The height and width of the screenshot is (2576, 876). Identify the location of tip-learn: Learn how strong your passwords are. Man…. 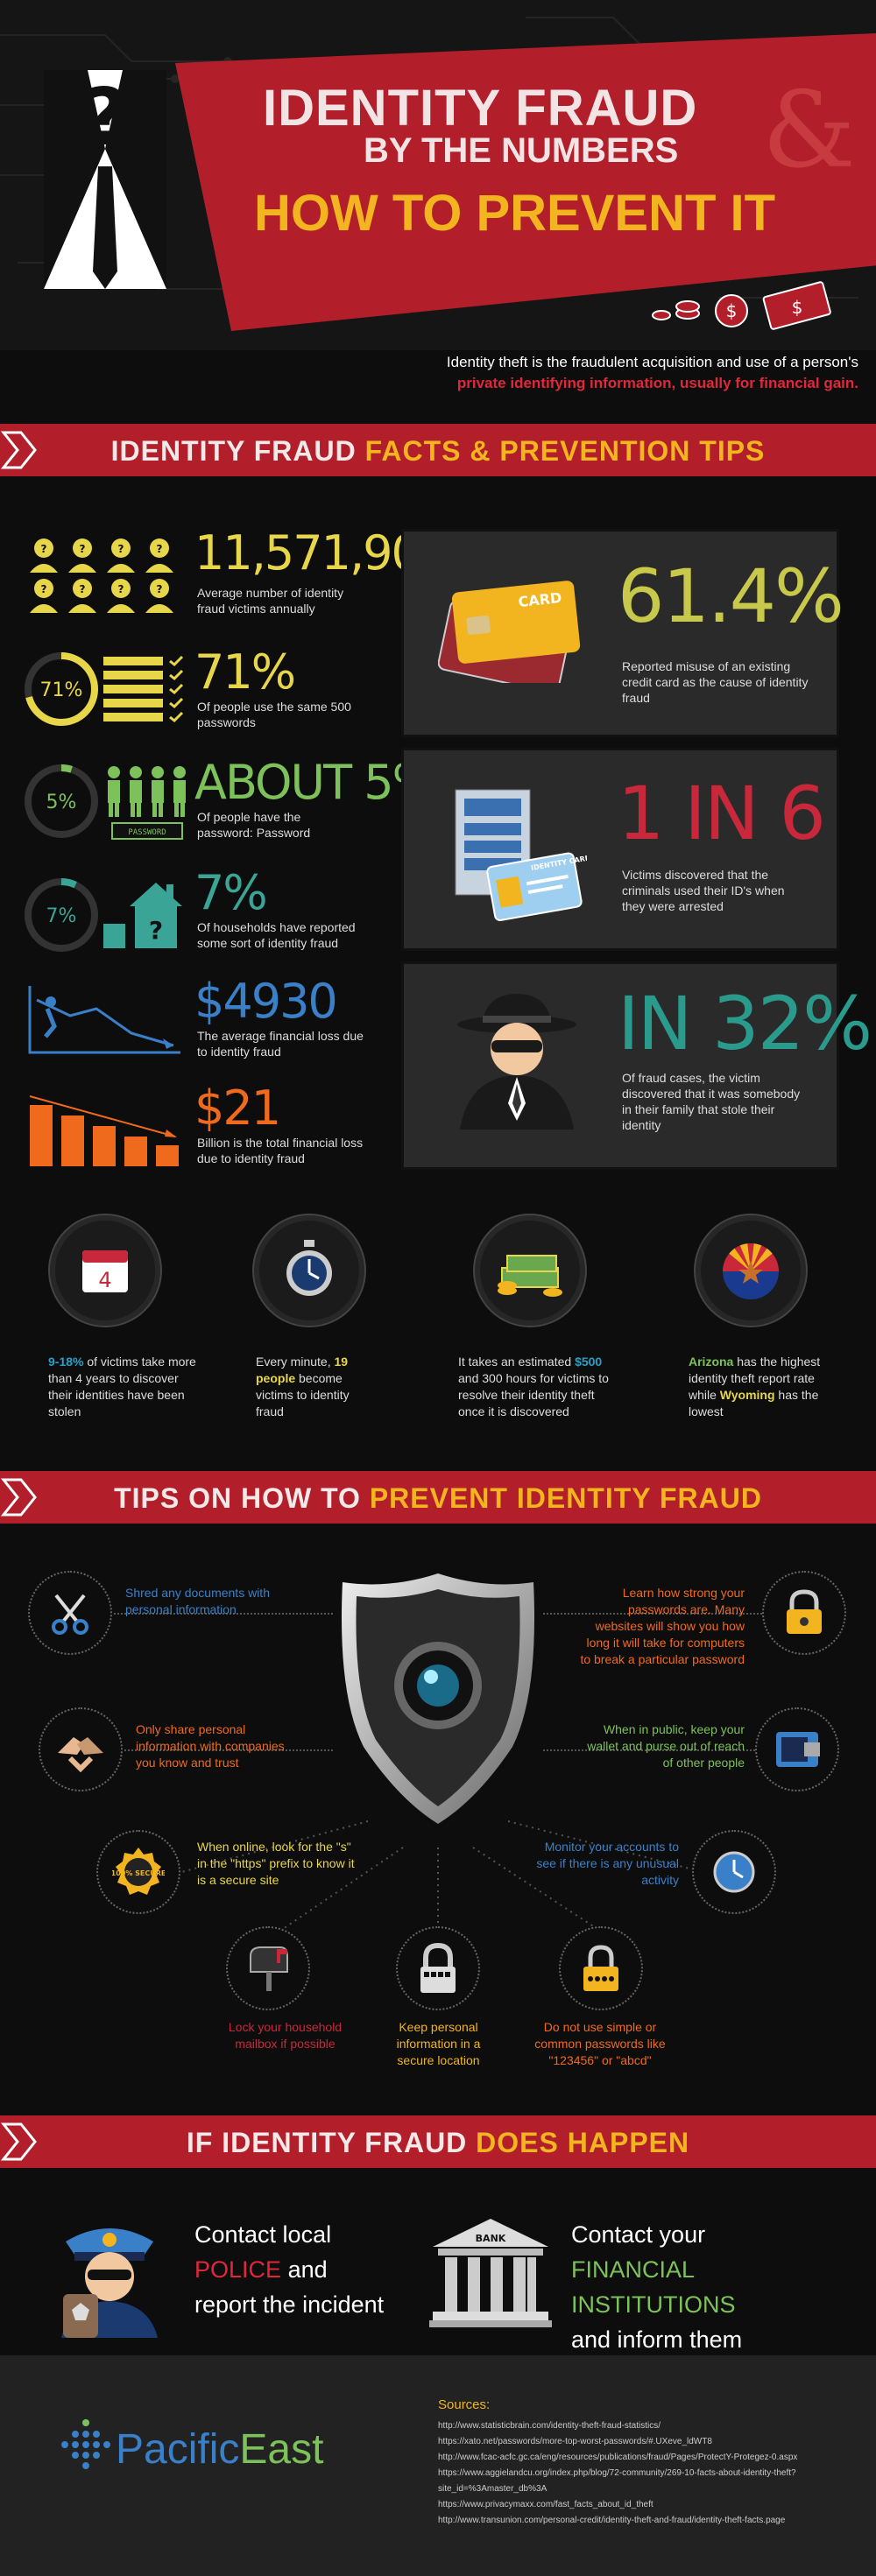
(662, 1626).